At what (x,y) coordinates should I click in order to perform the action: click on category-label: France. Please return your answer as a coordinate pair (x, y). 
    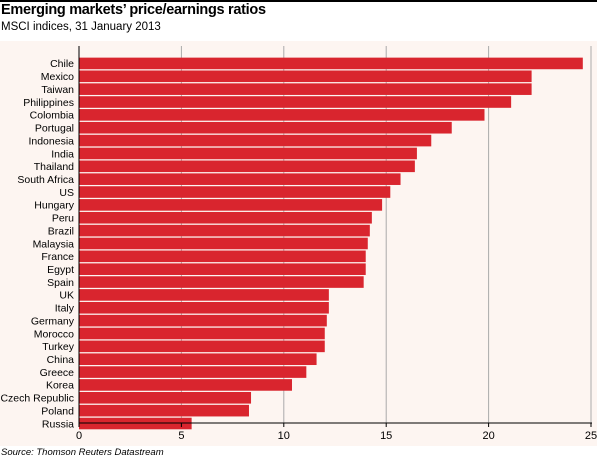
    Looking at the image, I should click on (57, 257).